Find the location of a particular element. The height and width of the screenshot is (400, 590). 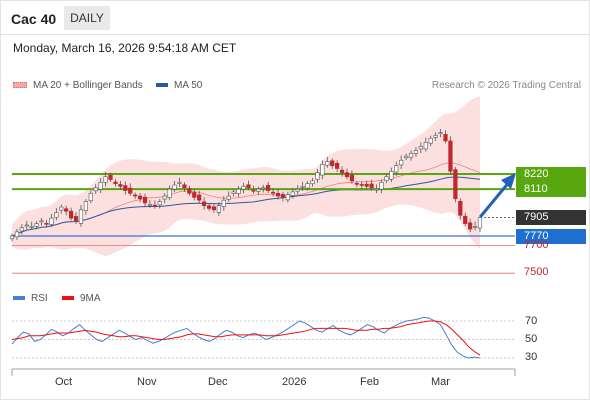

legend-ma50: MA 50 is located at coordinates (179, 85).